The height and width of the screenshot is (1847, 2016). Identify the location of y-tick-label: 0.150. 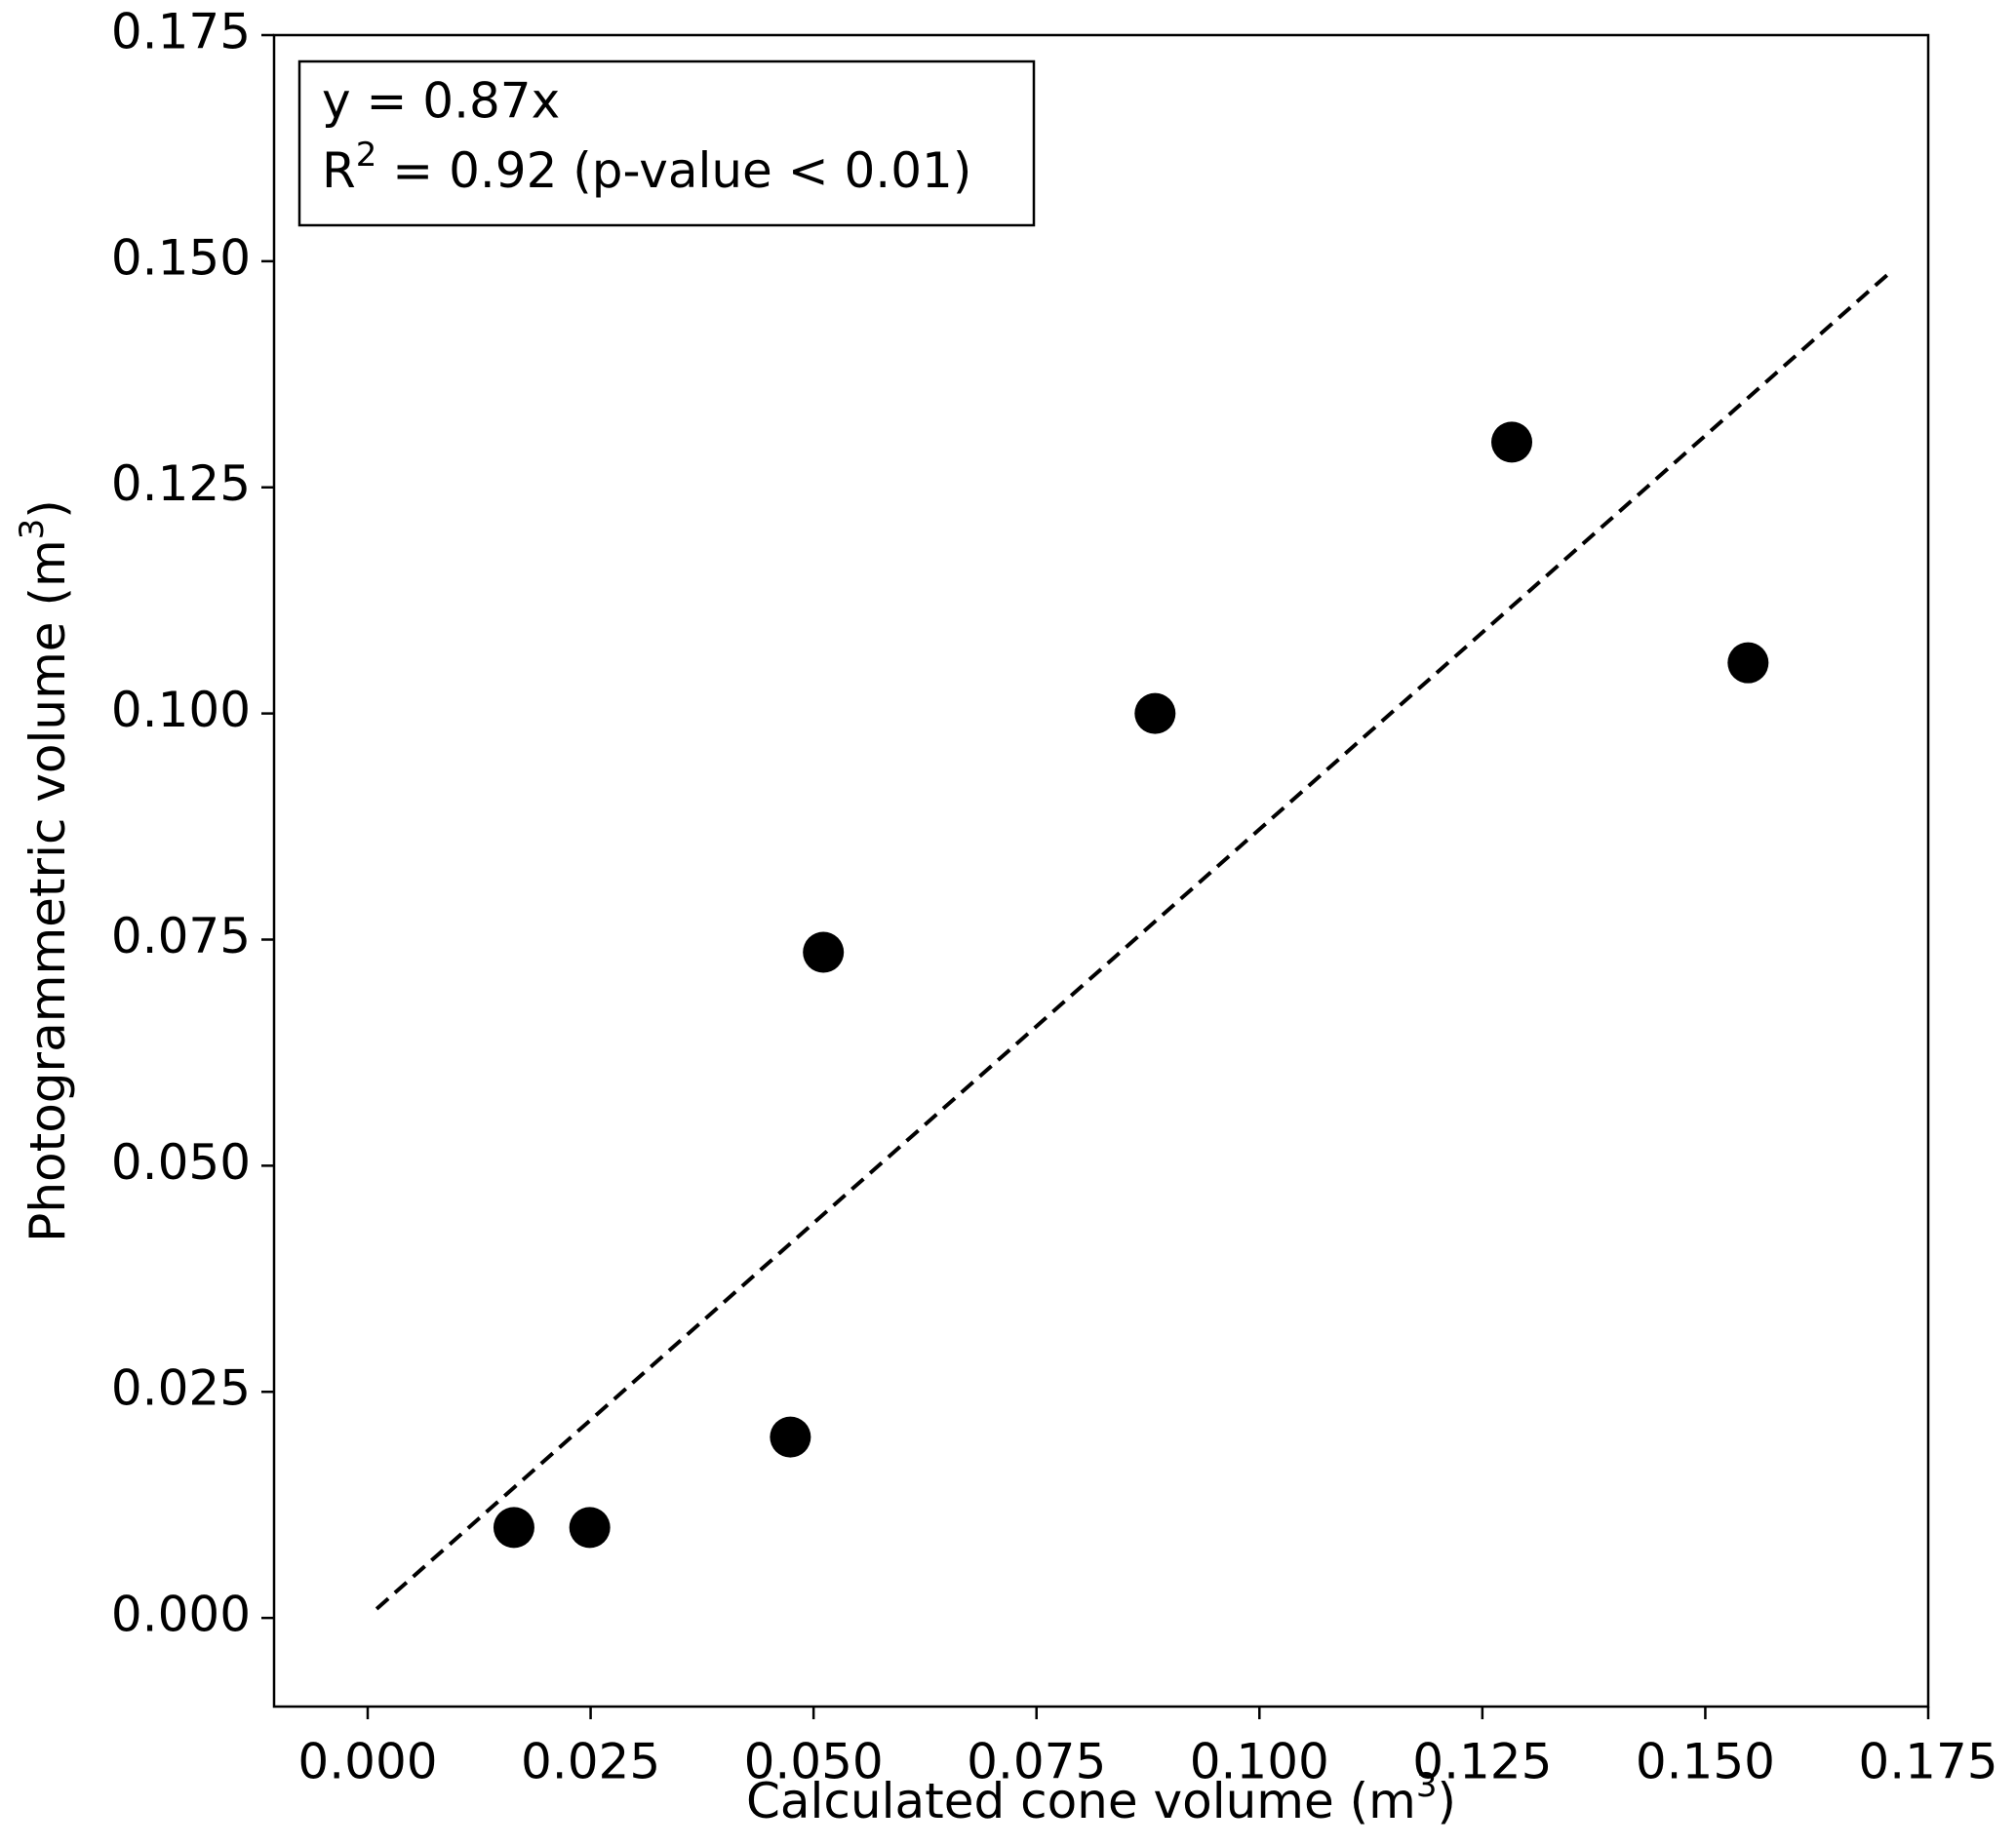
(181, 257).